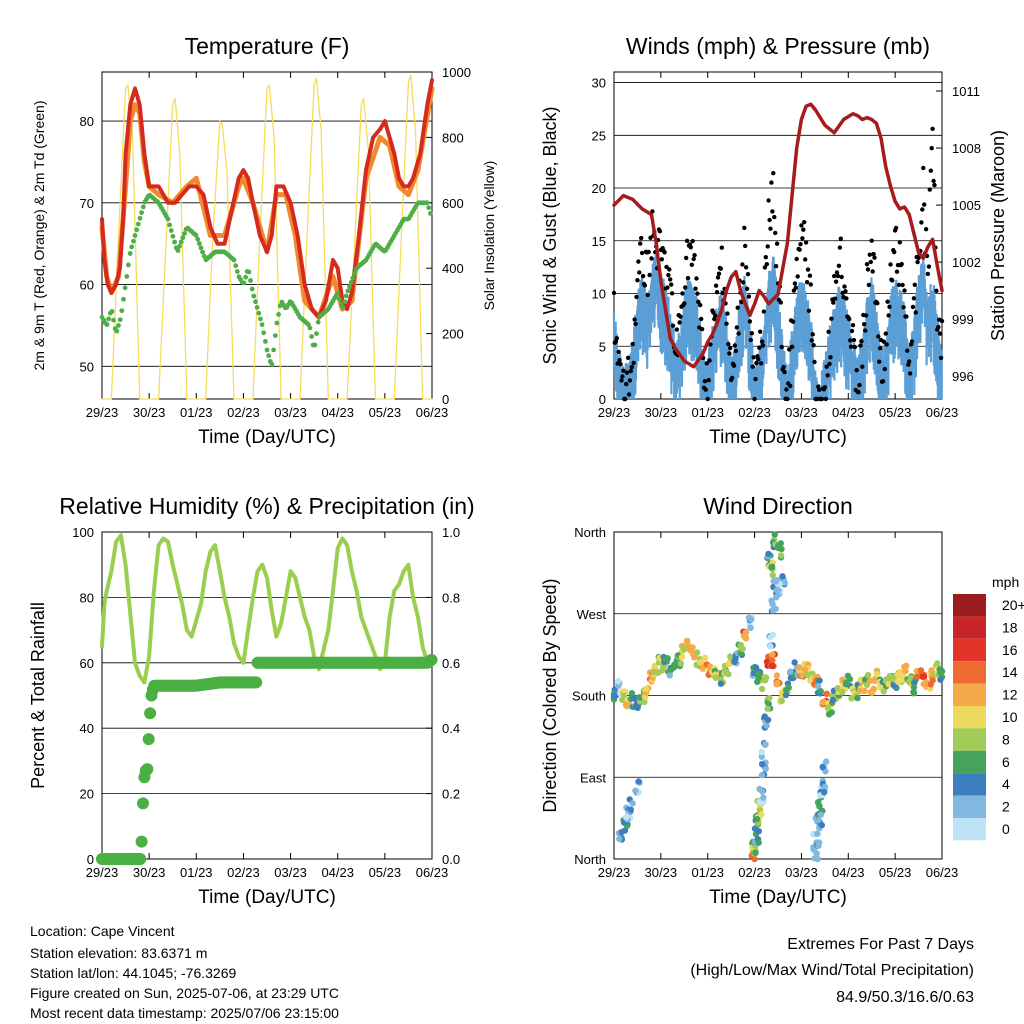 The image size is (1024, 1024). Describe the element at coordinates (451, 859) in the screenshot. I see `y2-tick-label: 0.0` at that location.